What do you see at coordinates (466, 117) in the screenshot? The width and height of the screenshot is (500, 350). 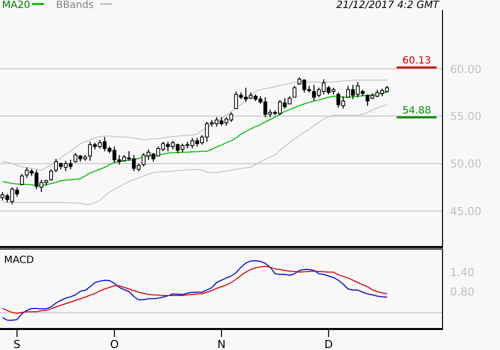 I see `y-tick-label: 55.00` at bounding box center [466, 117].